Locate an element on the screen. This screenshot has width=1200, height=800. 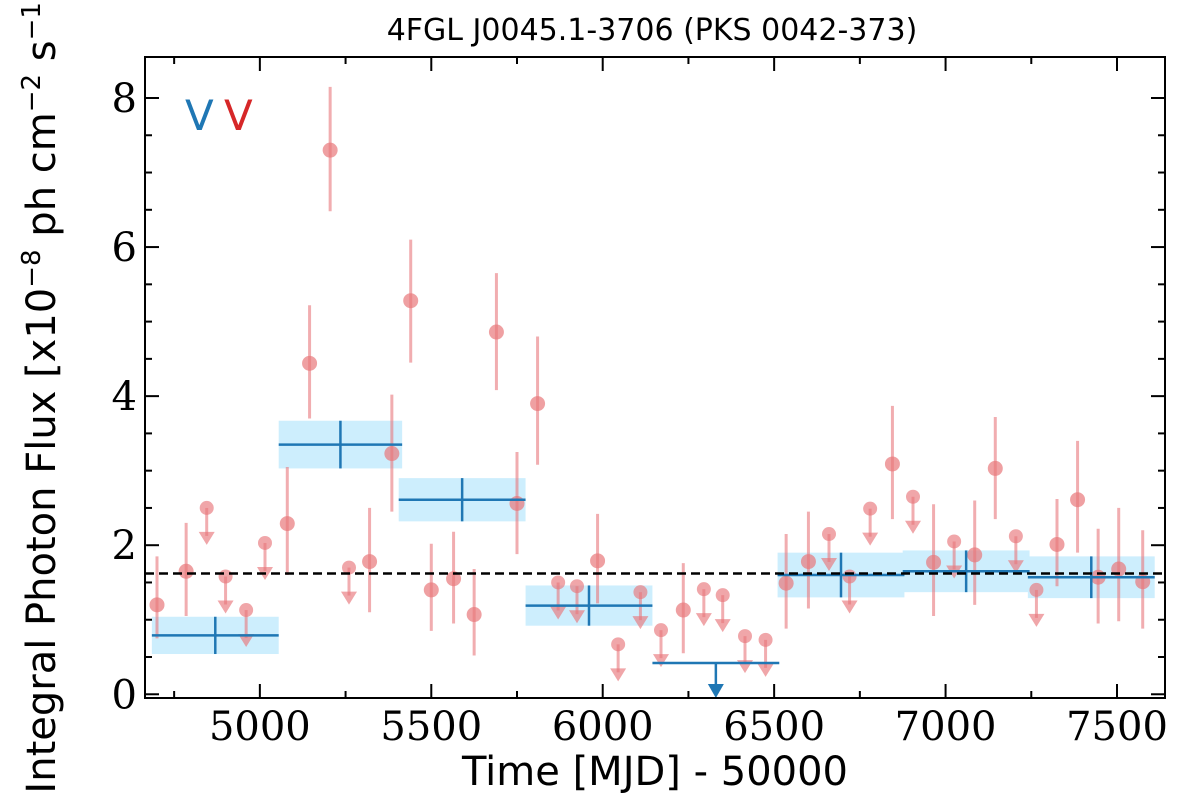
x-tick-label: 7500 is located at coordinates (1117, 727).